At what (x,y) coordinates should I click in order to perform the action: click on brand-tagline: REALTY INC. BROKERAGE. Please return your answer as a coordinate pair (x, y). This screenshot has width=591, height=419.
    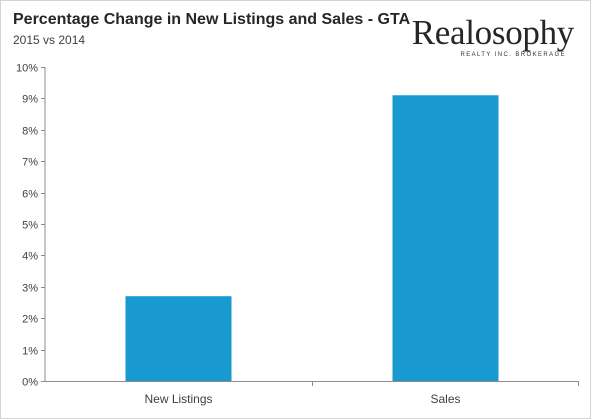
    Looking at the image, I should click on (513, 55).